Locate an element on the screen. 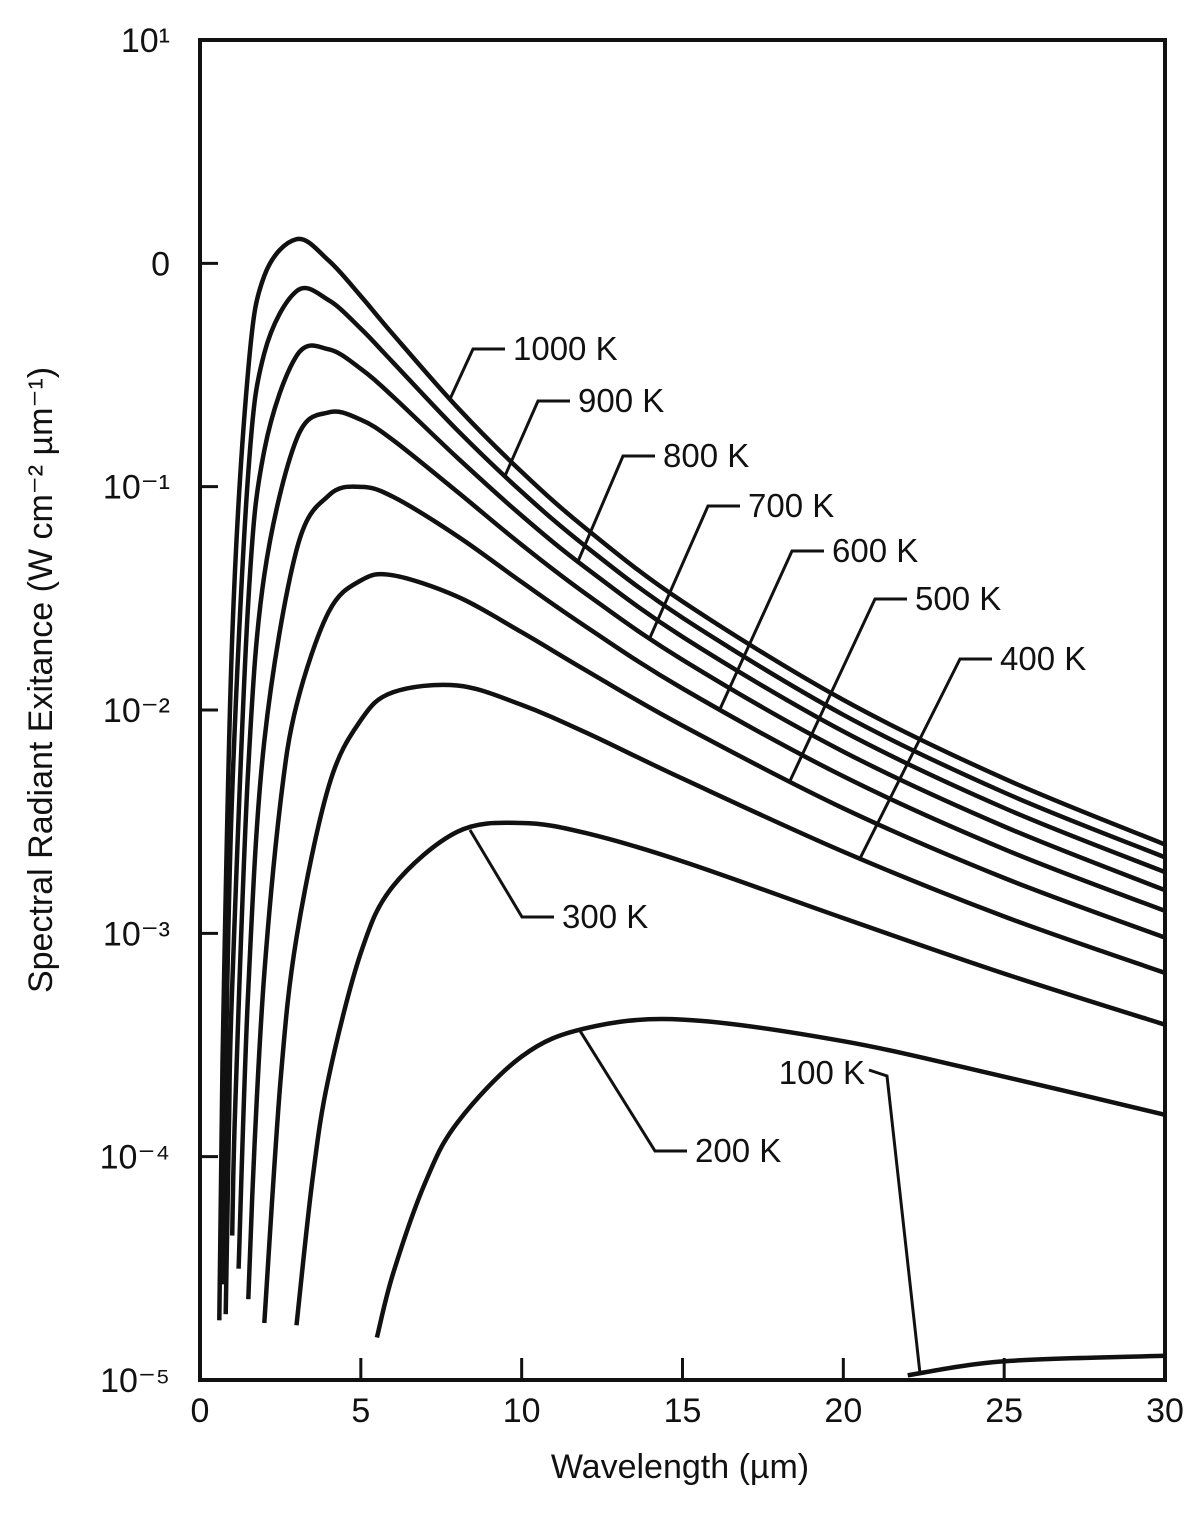 The height and width of the screenshot is (1525, 1201). y-tick-label: 10⁻⁴ is located at coordinates (135, 1158).